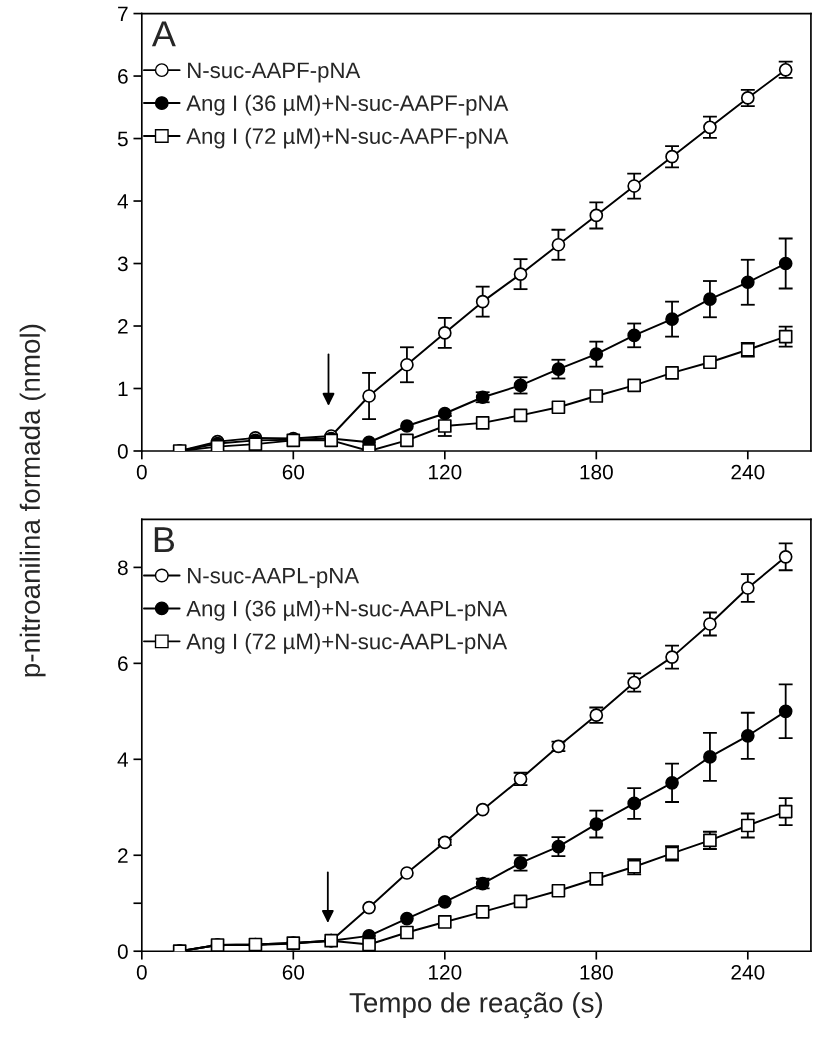 The height and width of the screenshot is (1043, 815). Describe the element at coordinates (347, 610) in the screenshot. I see `legend-label: Ang I (36 µM)+N-suc-AAPL-pNA` at that location.